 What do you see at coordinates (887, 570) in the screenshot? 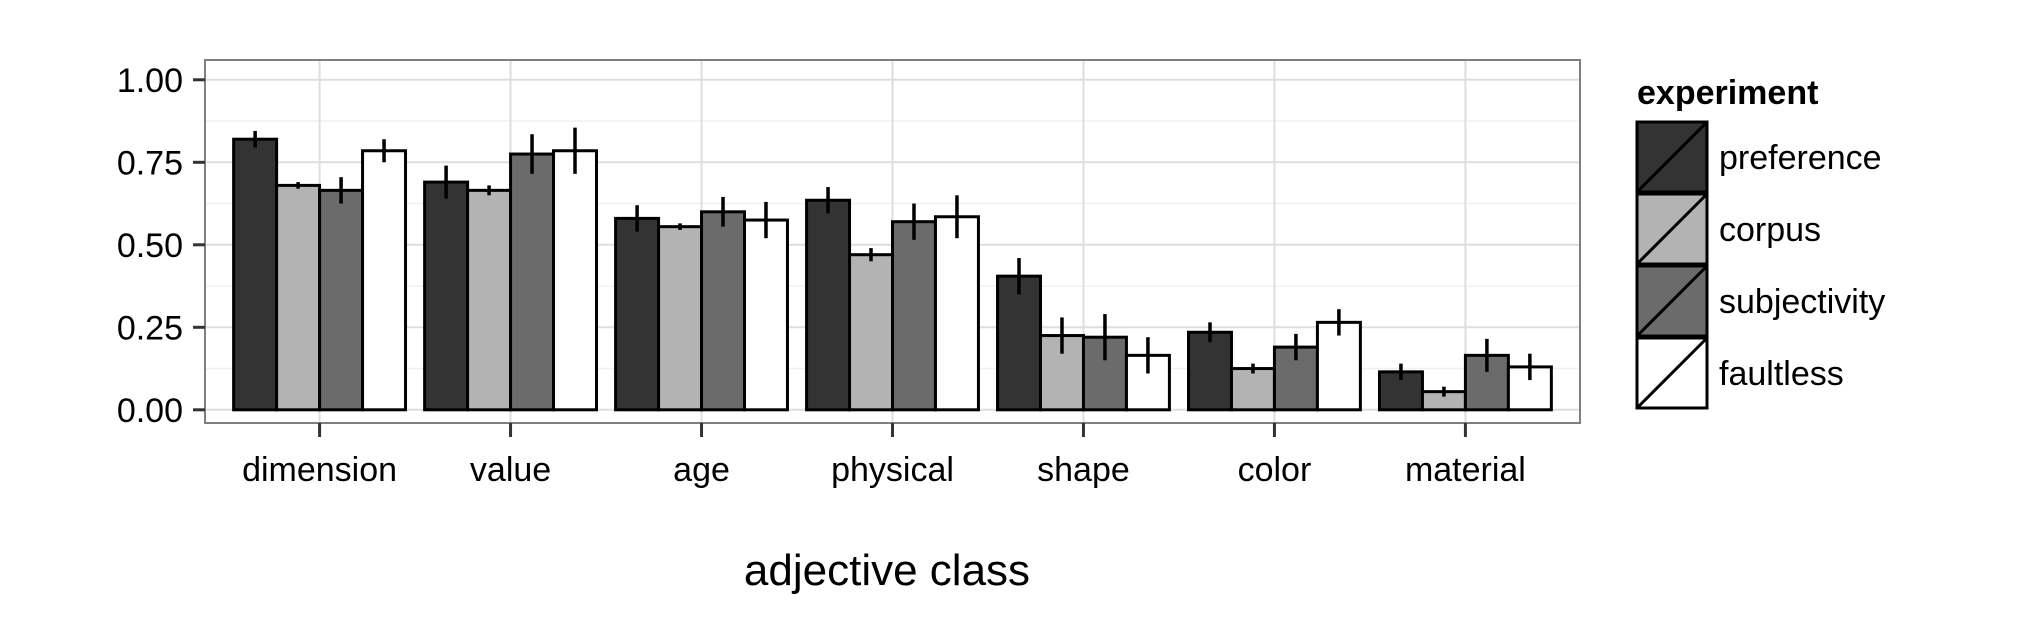
I see `x-axis-title: adjective class` at bounding box center [887, 570].